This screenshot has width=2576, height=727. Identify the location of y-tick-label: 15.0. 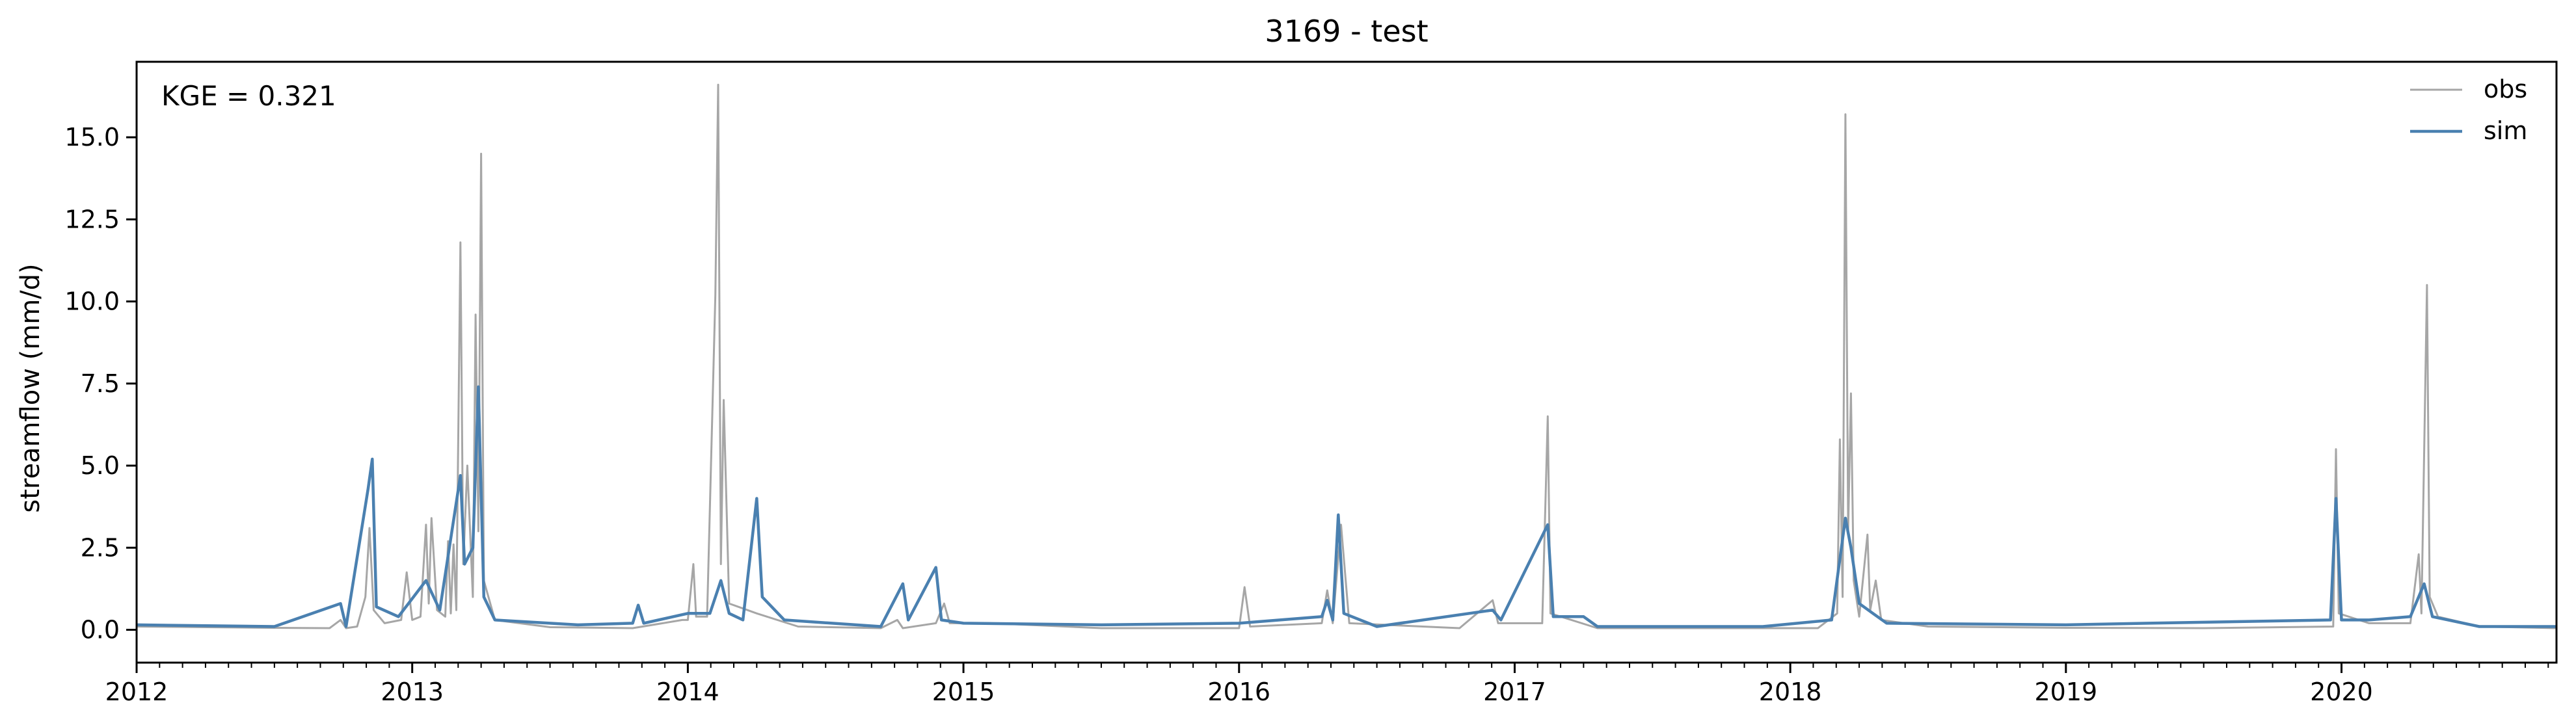
(92, 137).